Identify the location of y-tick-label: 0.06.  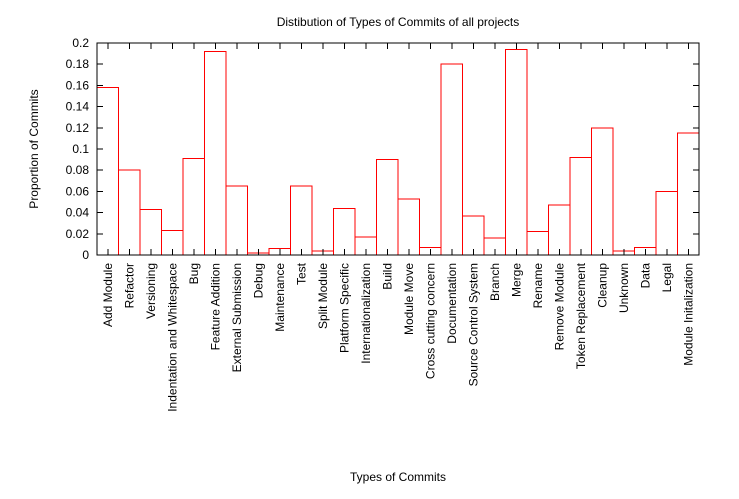
(78, 191).